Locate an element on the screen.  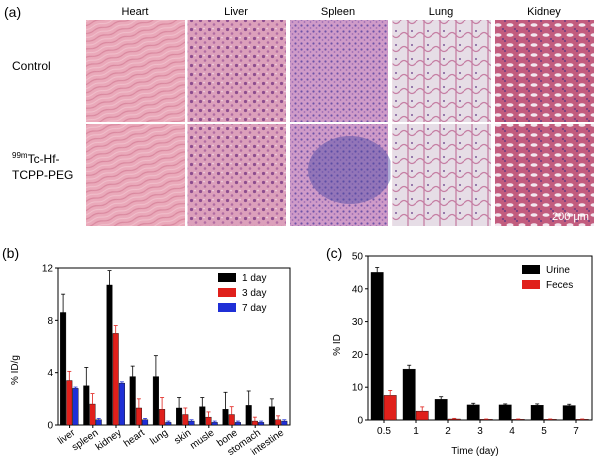
legend-swatch-feces is located at coordinates (531, 284).